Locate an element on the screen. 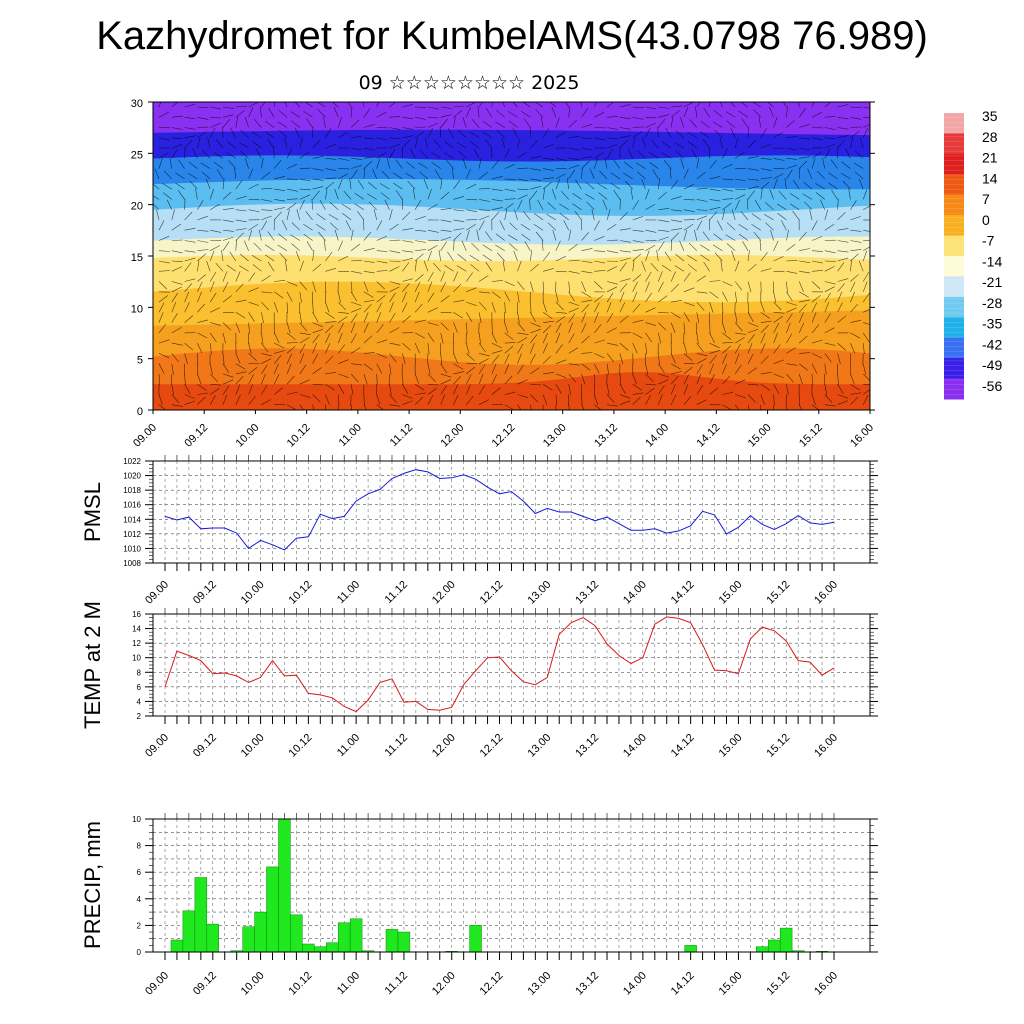  pmsl-x-tick-label: 12.00 is located at coordinates (444, 593).